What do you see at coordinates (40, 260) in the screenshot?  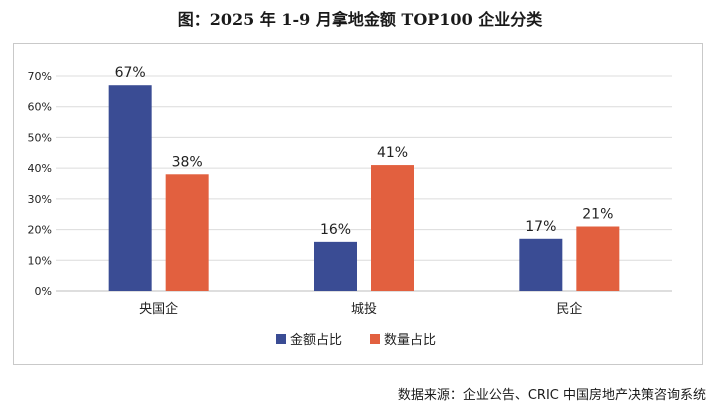 I see `y-tick-label: 10%` at bounding box center [40, 260].